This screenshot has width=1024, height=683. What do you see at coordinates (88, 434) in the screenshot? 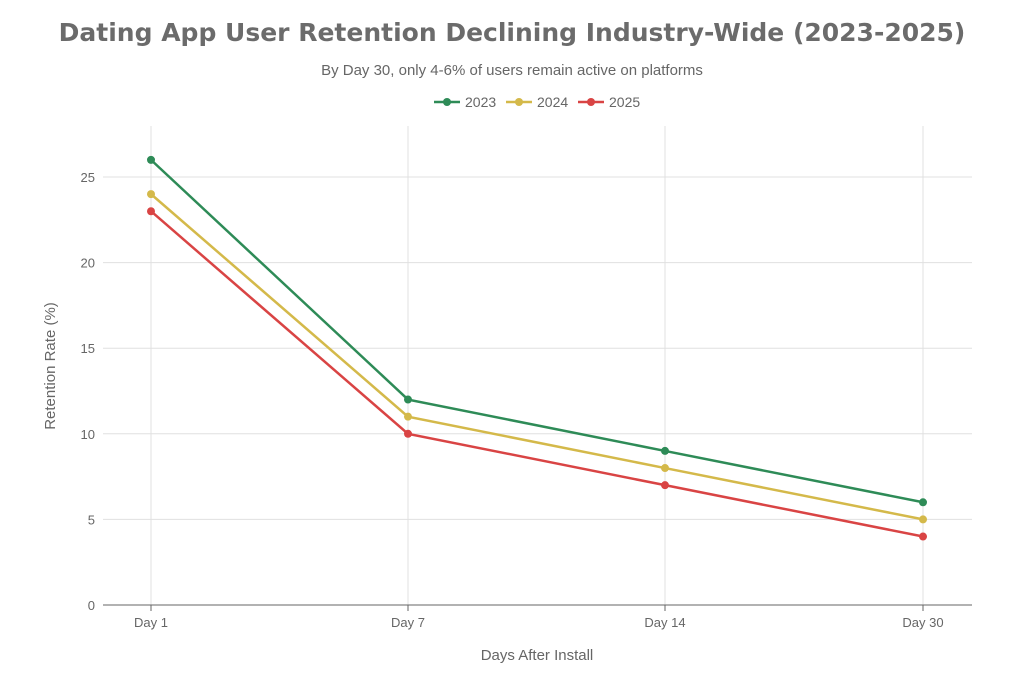
I see `y-tick-label: 10` at bounding box center [88, 434].